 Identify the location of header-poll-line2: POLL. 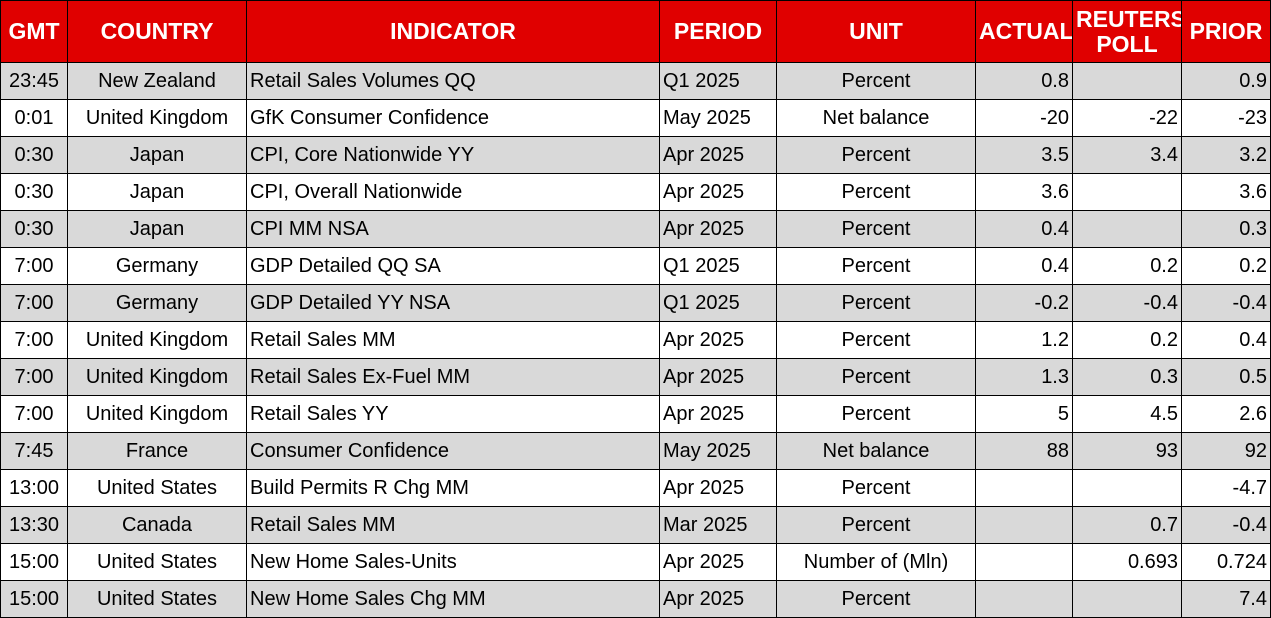
(1127, 43).